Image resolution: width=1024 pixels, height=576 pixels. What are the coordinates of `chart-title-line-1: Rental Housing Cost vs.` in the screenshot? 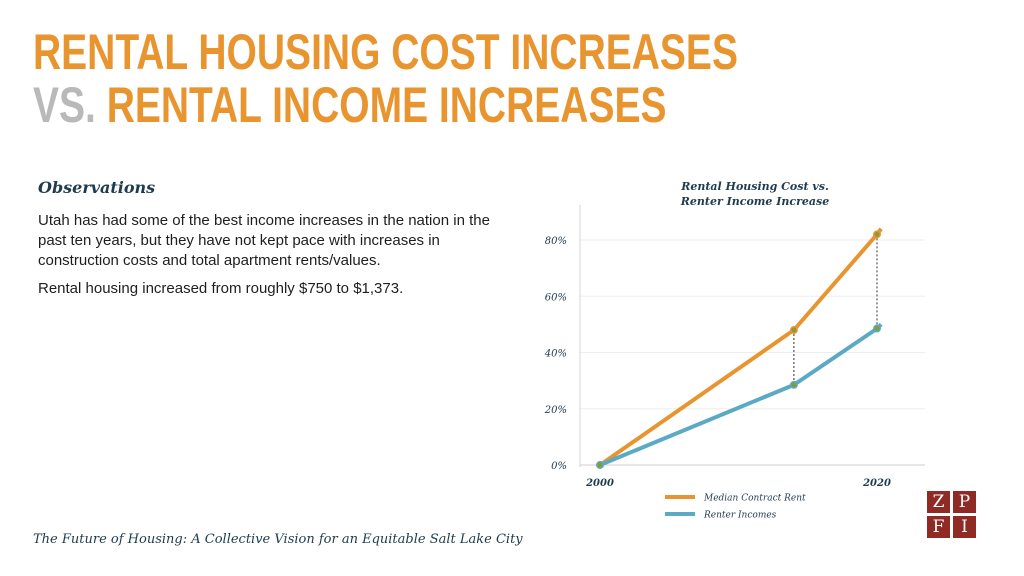 It's located at (754, 186).